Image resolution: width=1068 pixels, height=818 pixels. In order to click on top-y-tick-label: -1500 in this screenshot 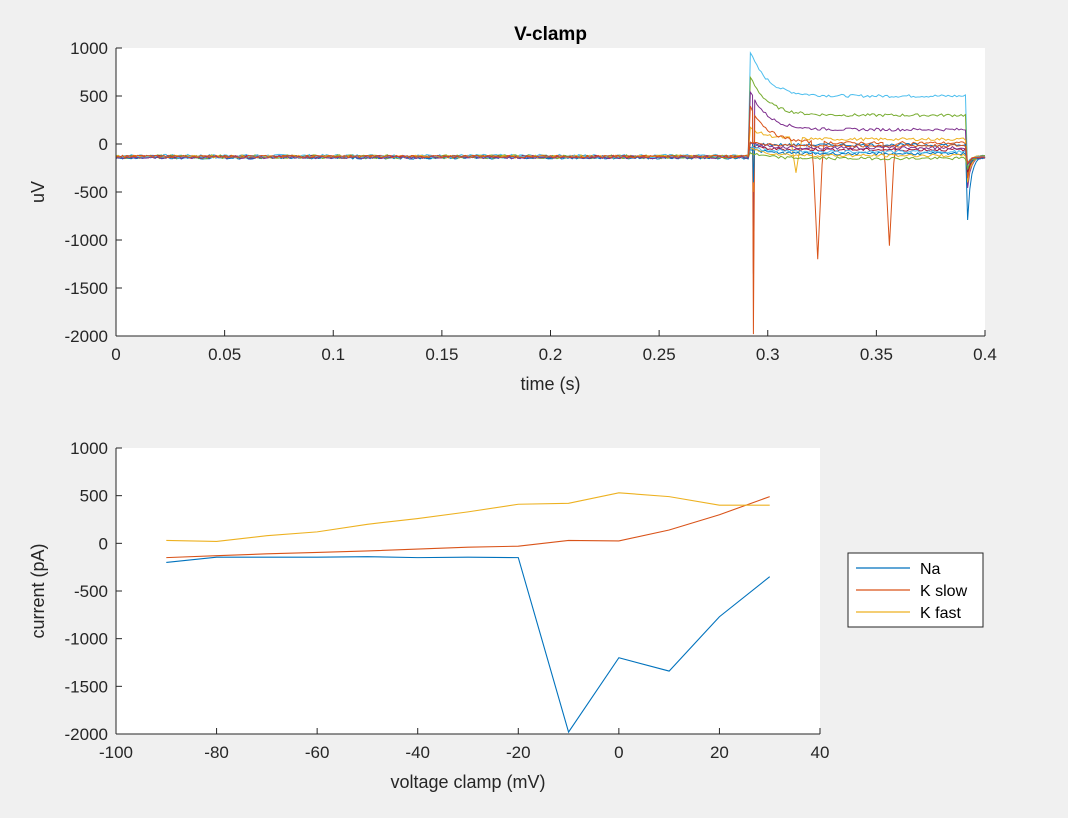, I will do `click(86, 288)`.